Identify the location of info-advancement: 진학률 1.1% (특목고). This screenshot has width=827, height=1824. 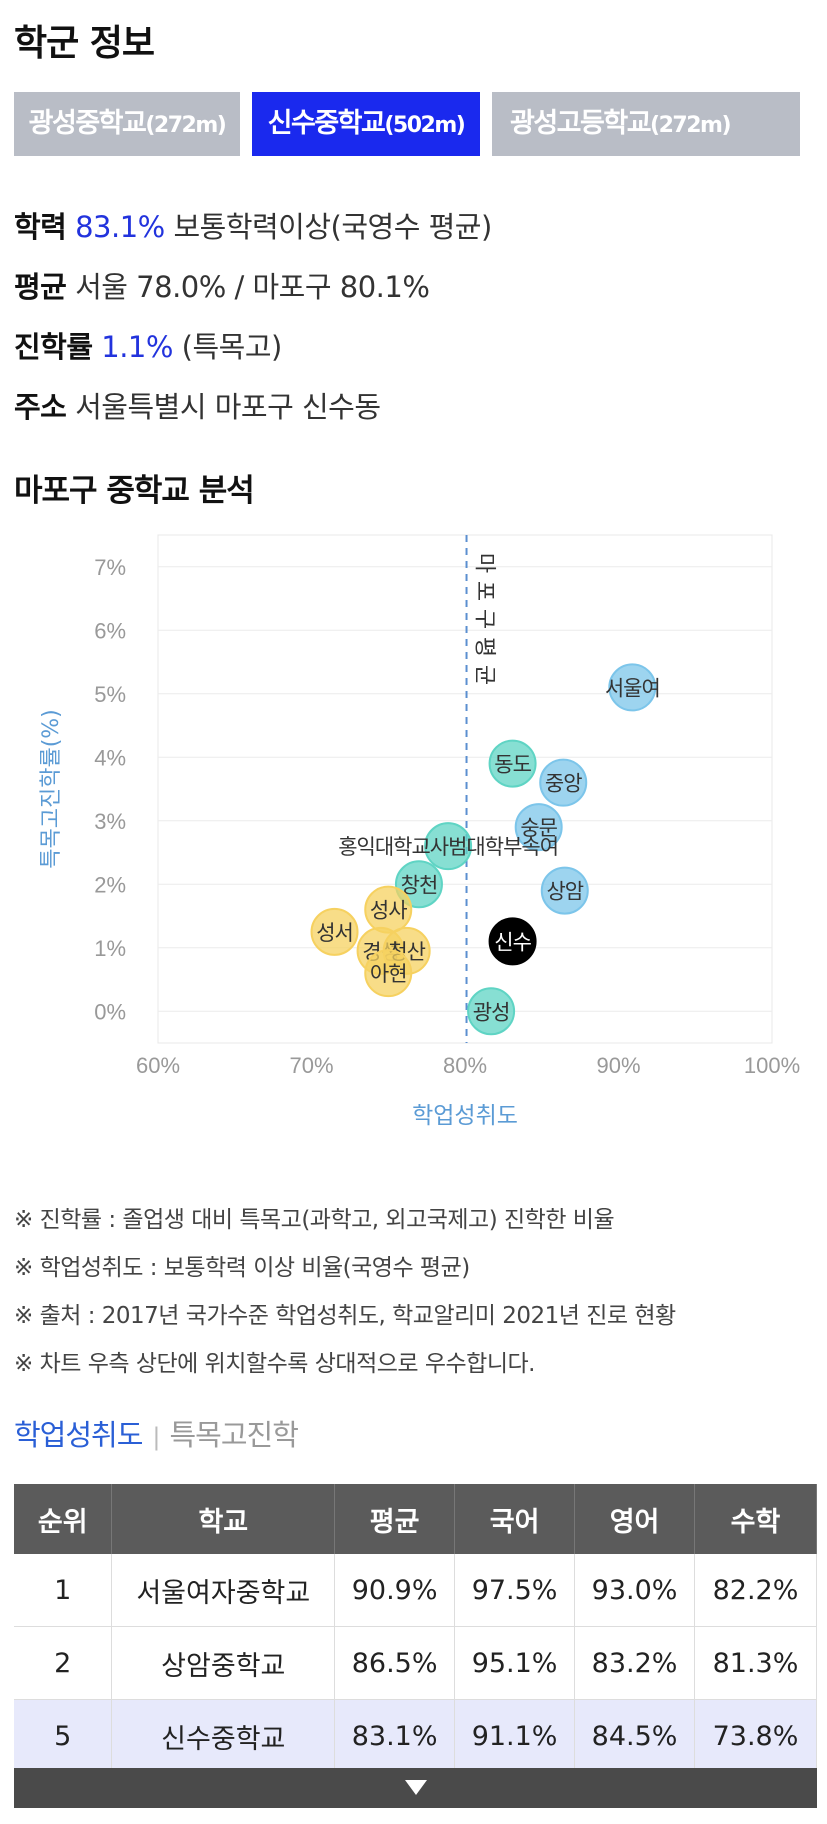
(148, 345).